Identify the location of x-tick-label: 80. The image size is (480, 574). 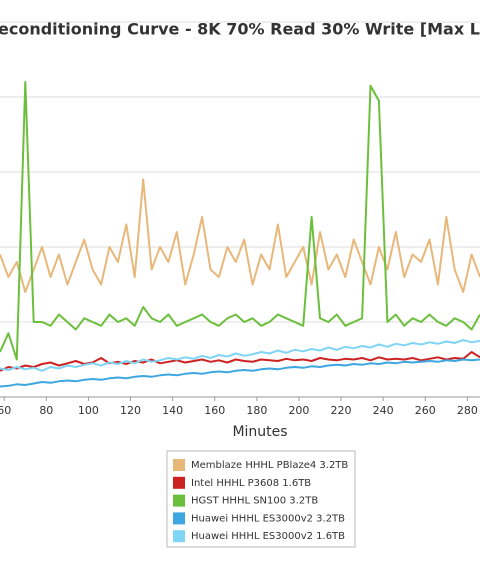
(46, 410).